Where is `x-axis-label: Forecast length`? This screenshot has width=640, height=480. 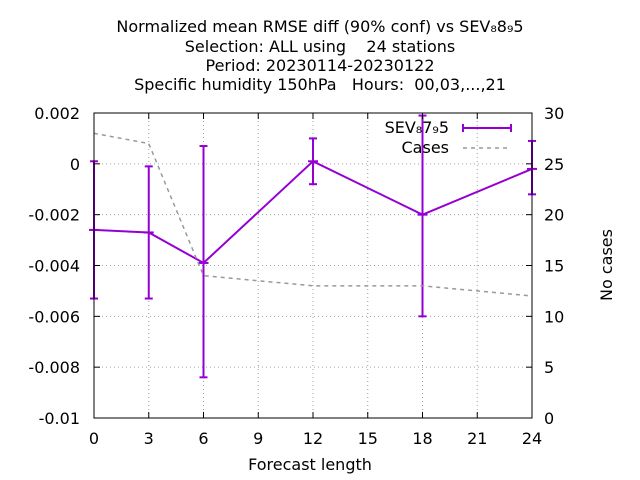 x-axis-label: Forecast length is located at coordinates (310, 464).